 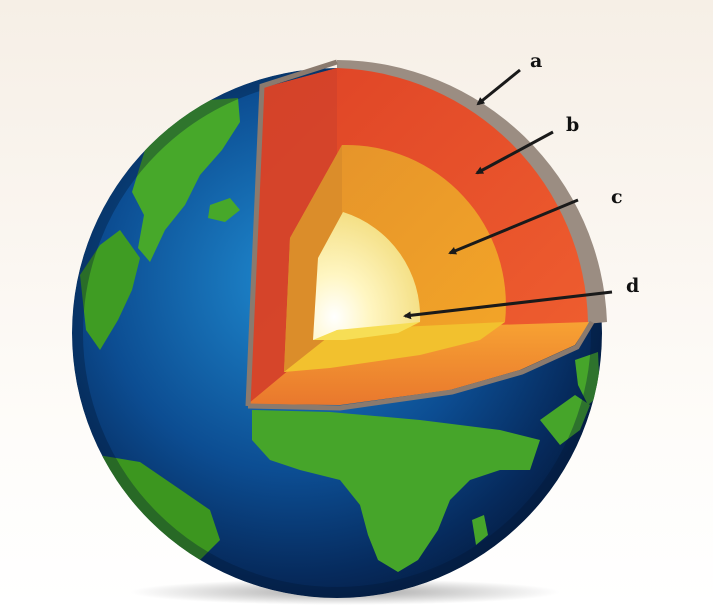 What do you see at coordinates (536, 61) in the screenshot?
I see `label-a: a` at bounding box center [536, 61].